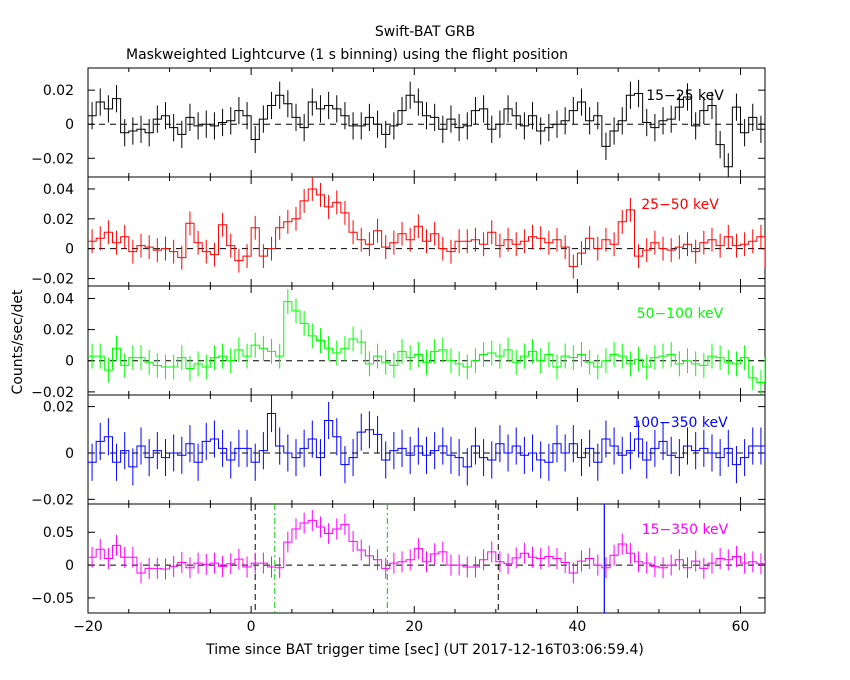 This screenshot has width=850, height=680. Describe the element at coordinates (251, 627) in the screenshot. I see `xtick-label: 0` at that location.